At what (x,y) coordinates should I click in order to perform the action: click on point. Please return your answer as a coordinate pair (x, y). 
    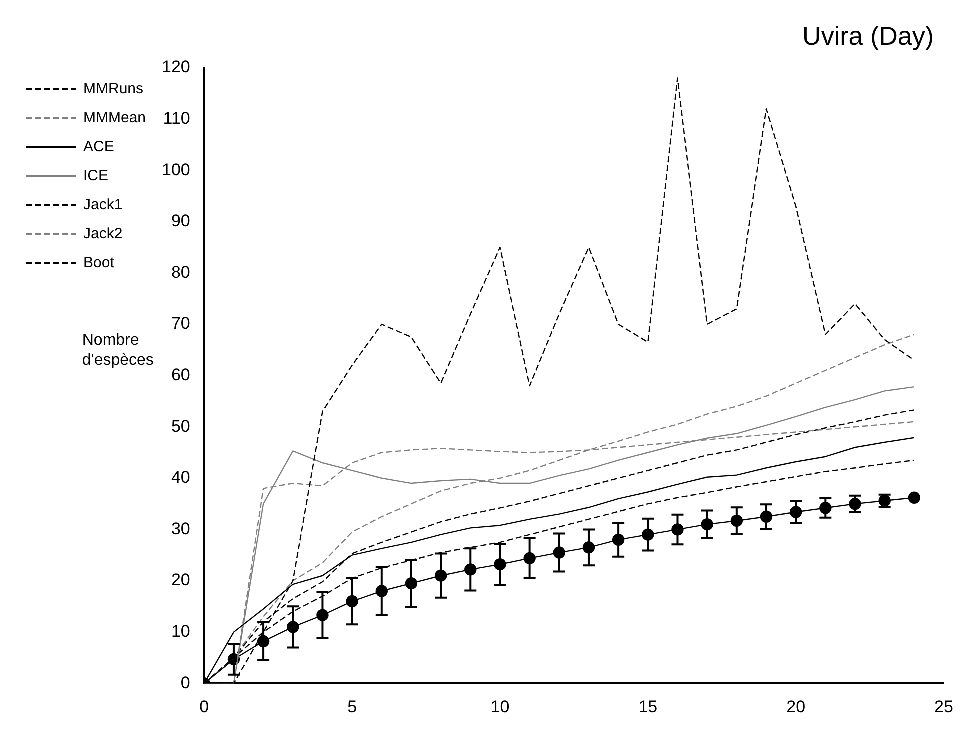
    Looking at the image, I should click on (914, 498).